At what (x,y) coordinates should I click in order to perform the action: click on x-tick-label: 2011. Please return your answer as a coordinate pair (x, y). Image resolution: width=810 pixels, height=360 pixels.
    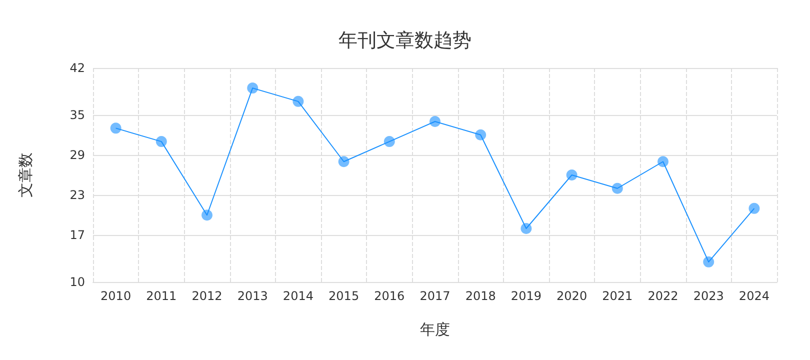
    Looking at the image, I should click on (161, 296).